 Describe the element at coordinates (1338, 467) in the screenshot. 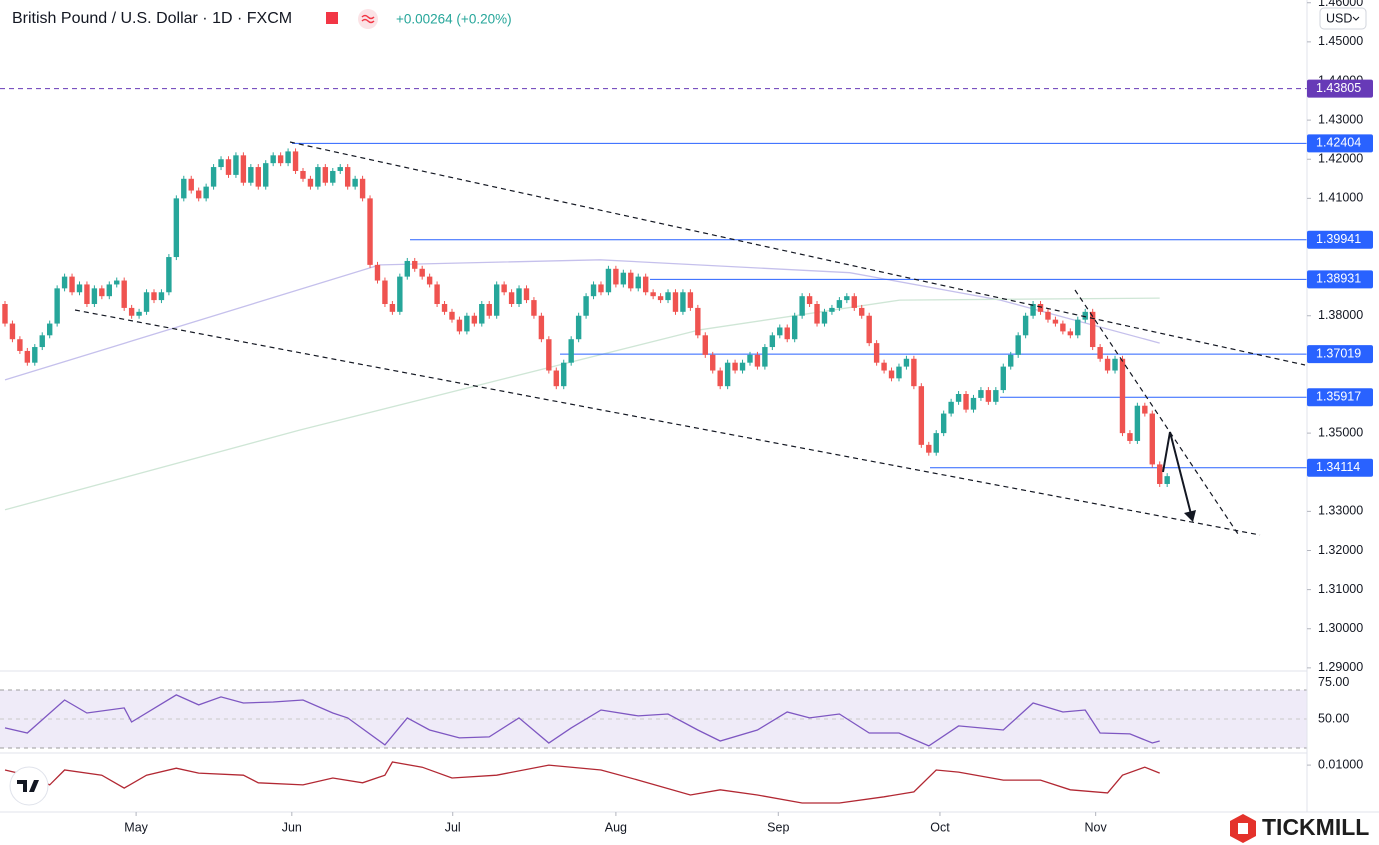

I see `level-price-label: 1.34114` at that location.